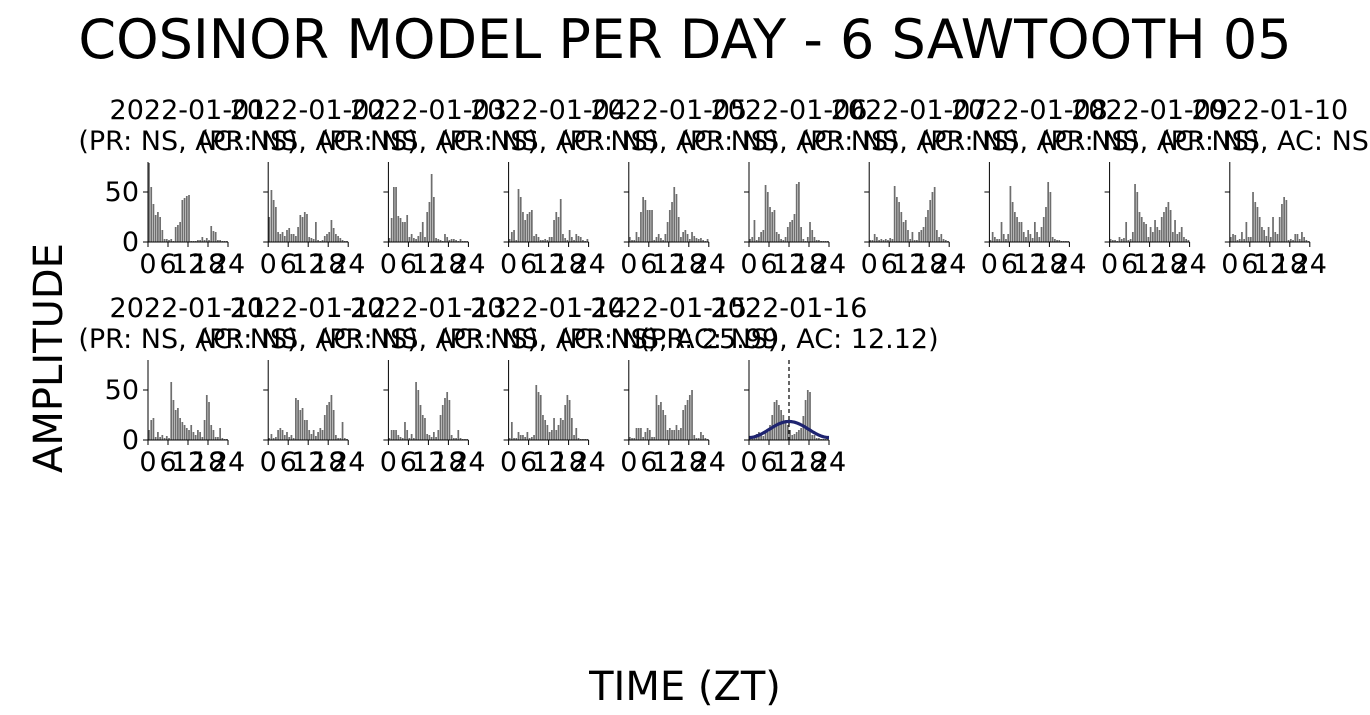 This screenshot has width=1370, height=715. I want to click on figure-xlabel: TIME (ZT), so click(684, 687).